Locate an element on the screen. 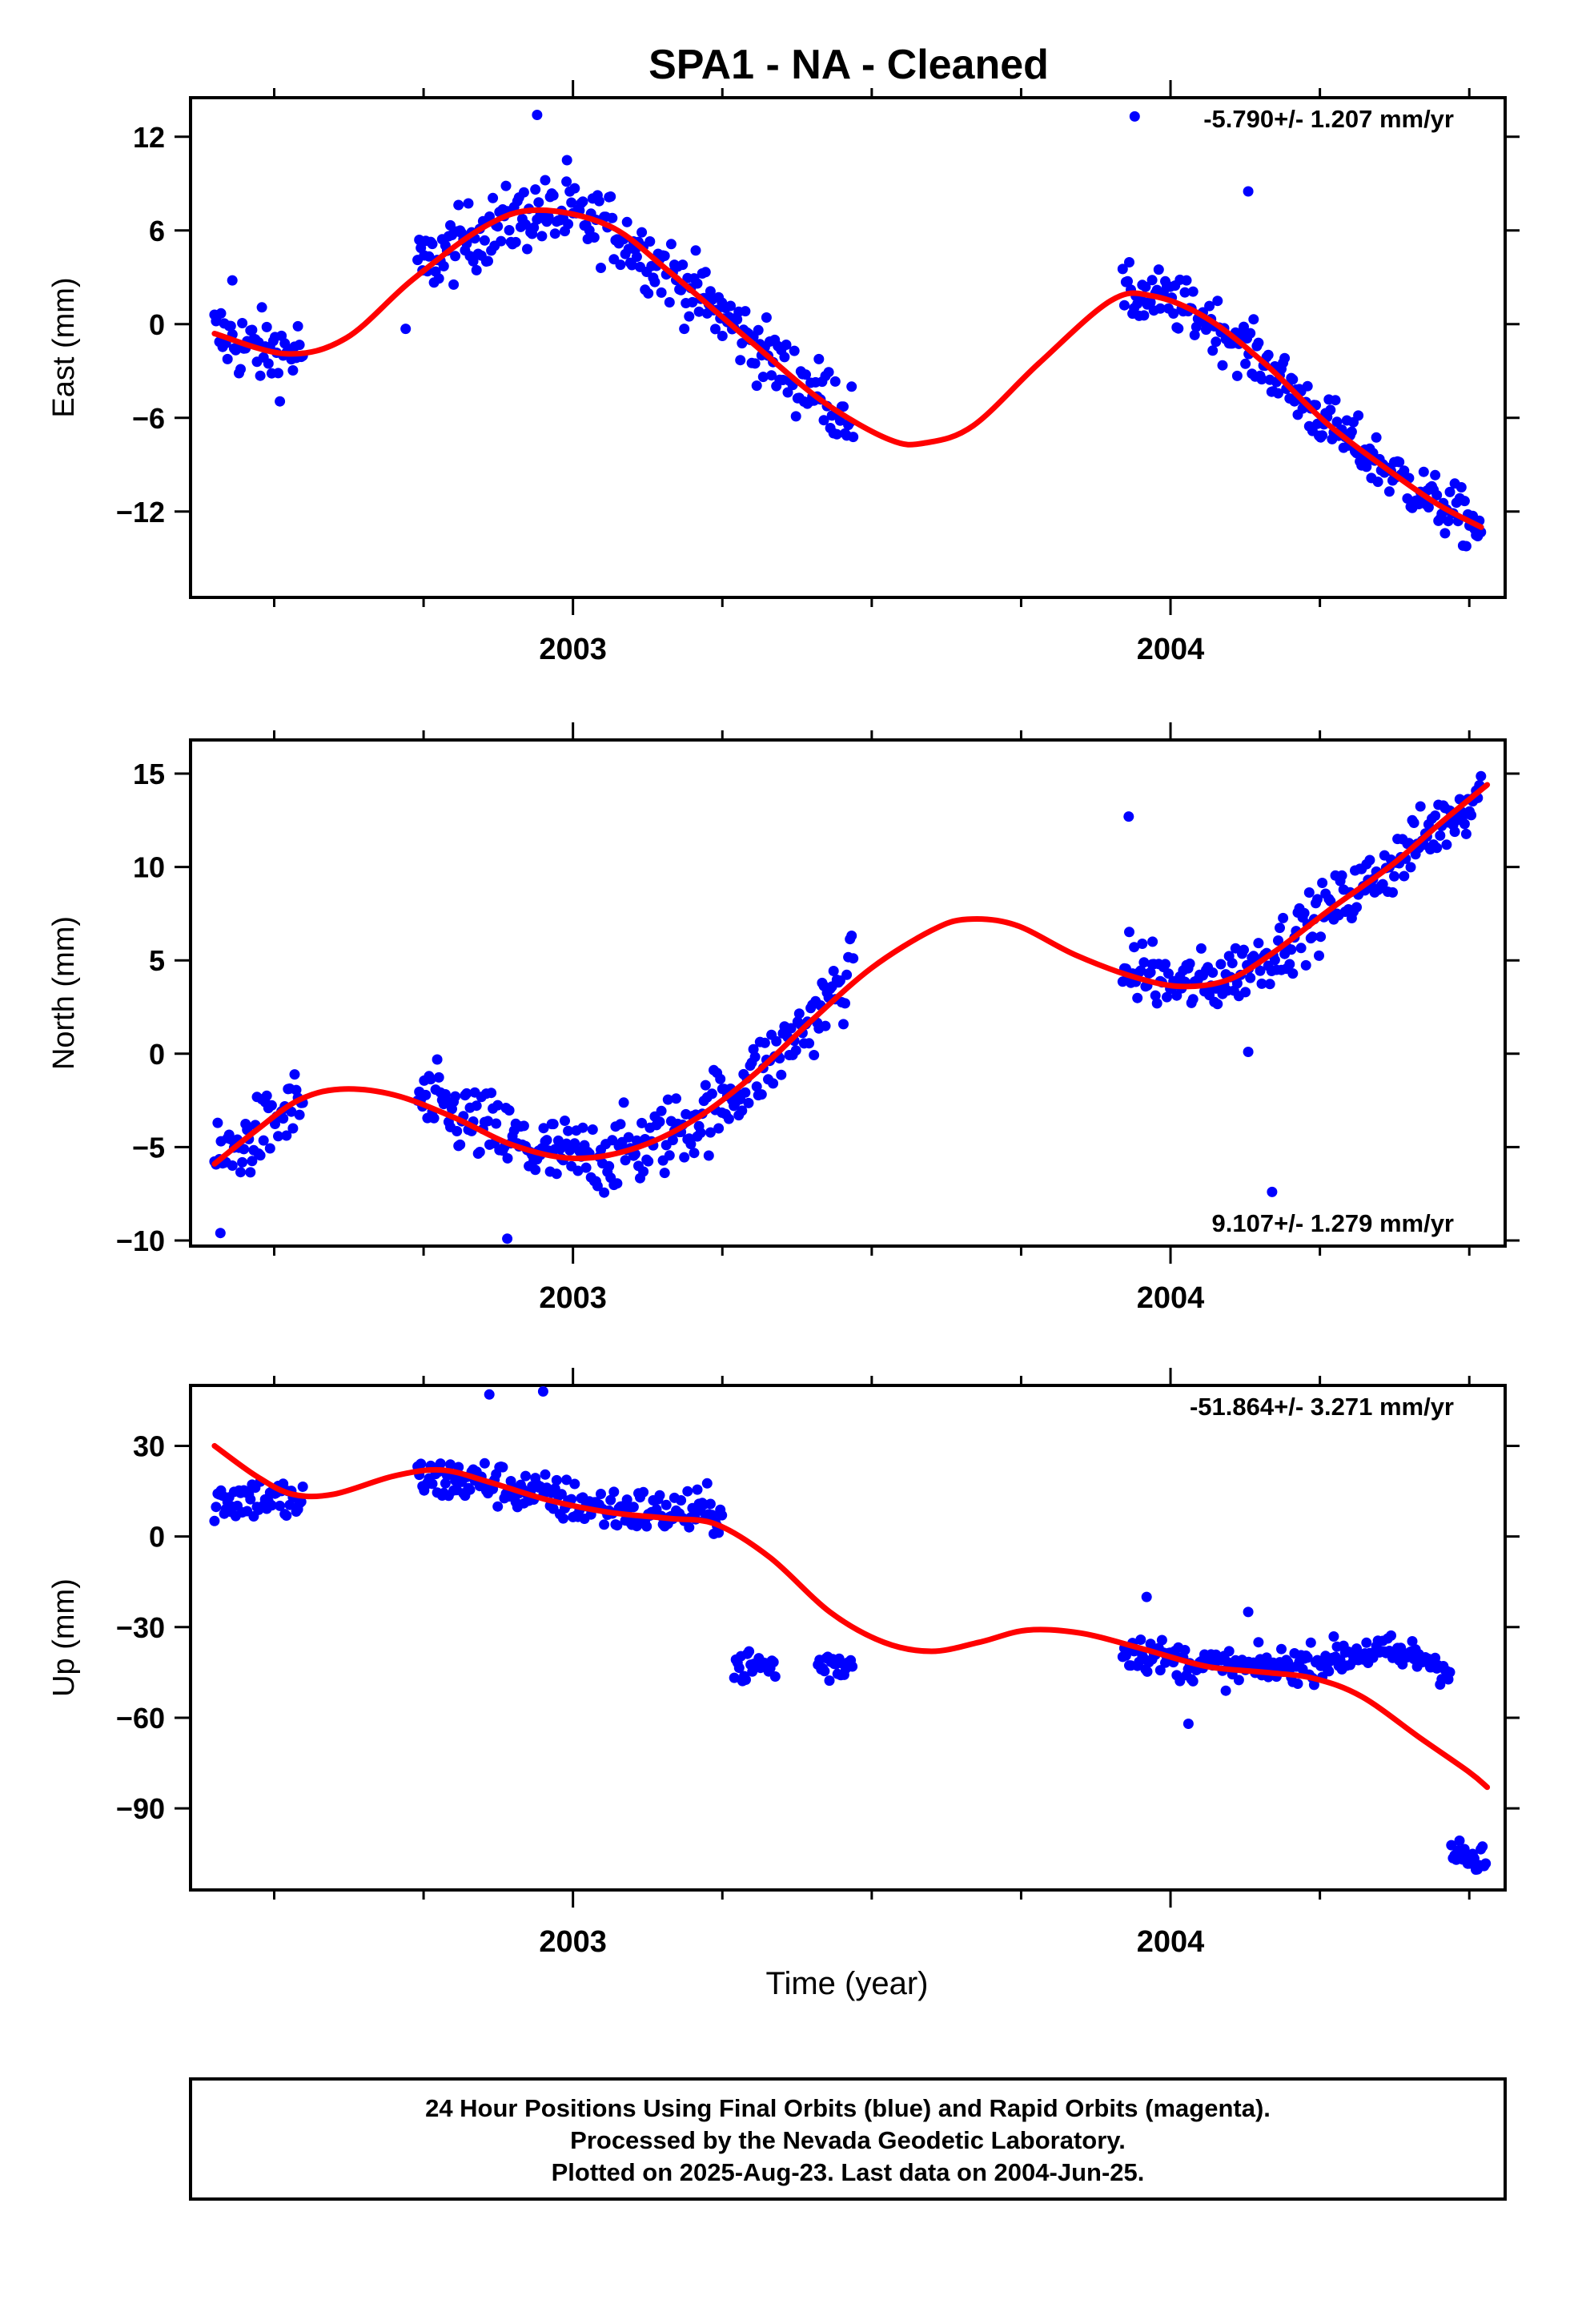 The width and height of the screenshot is (1582, 2324). y-tick-label: −10 is located at coordinates (140, 1240).